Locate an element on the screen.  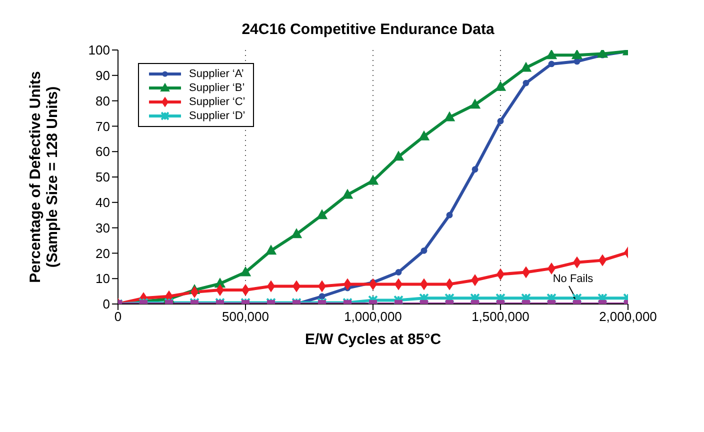
legend-label: Supplier ‘B’ is located at coordinates (217, 88).